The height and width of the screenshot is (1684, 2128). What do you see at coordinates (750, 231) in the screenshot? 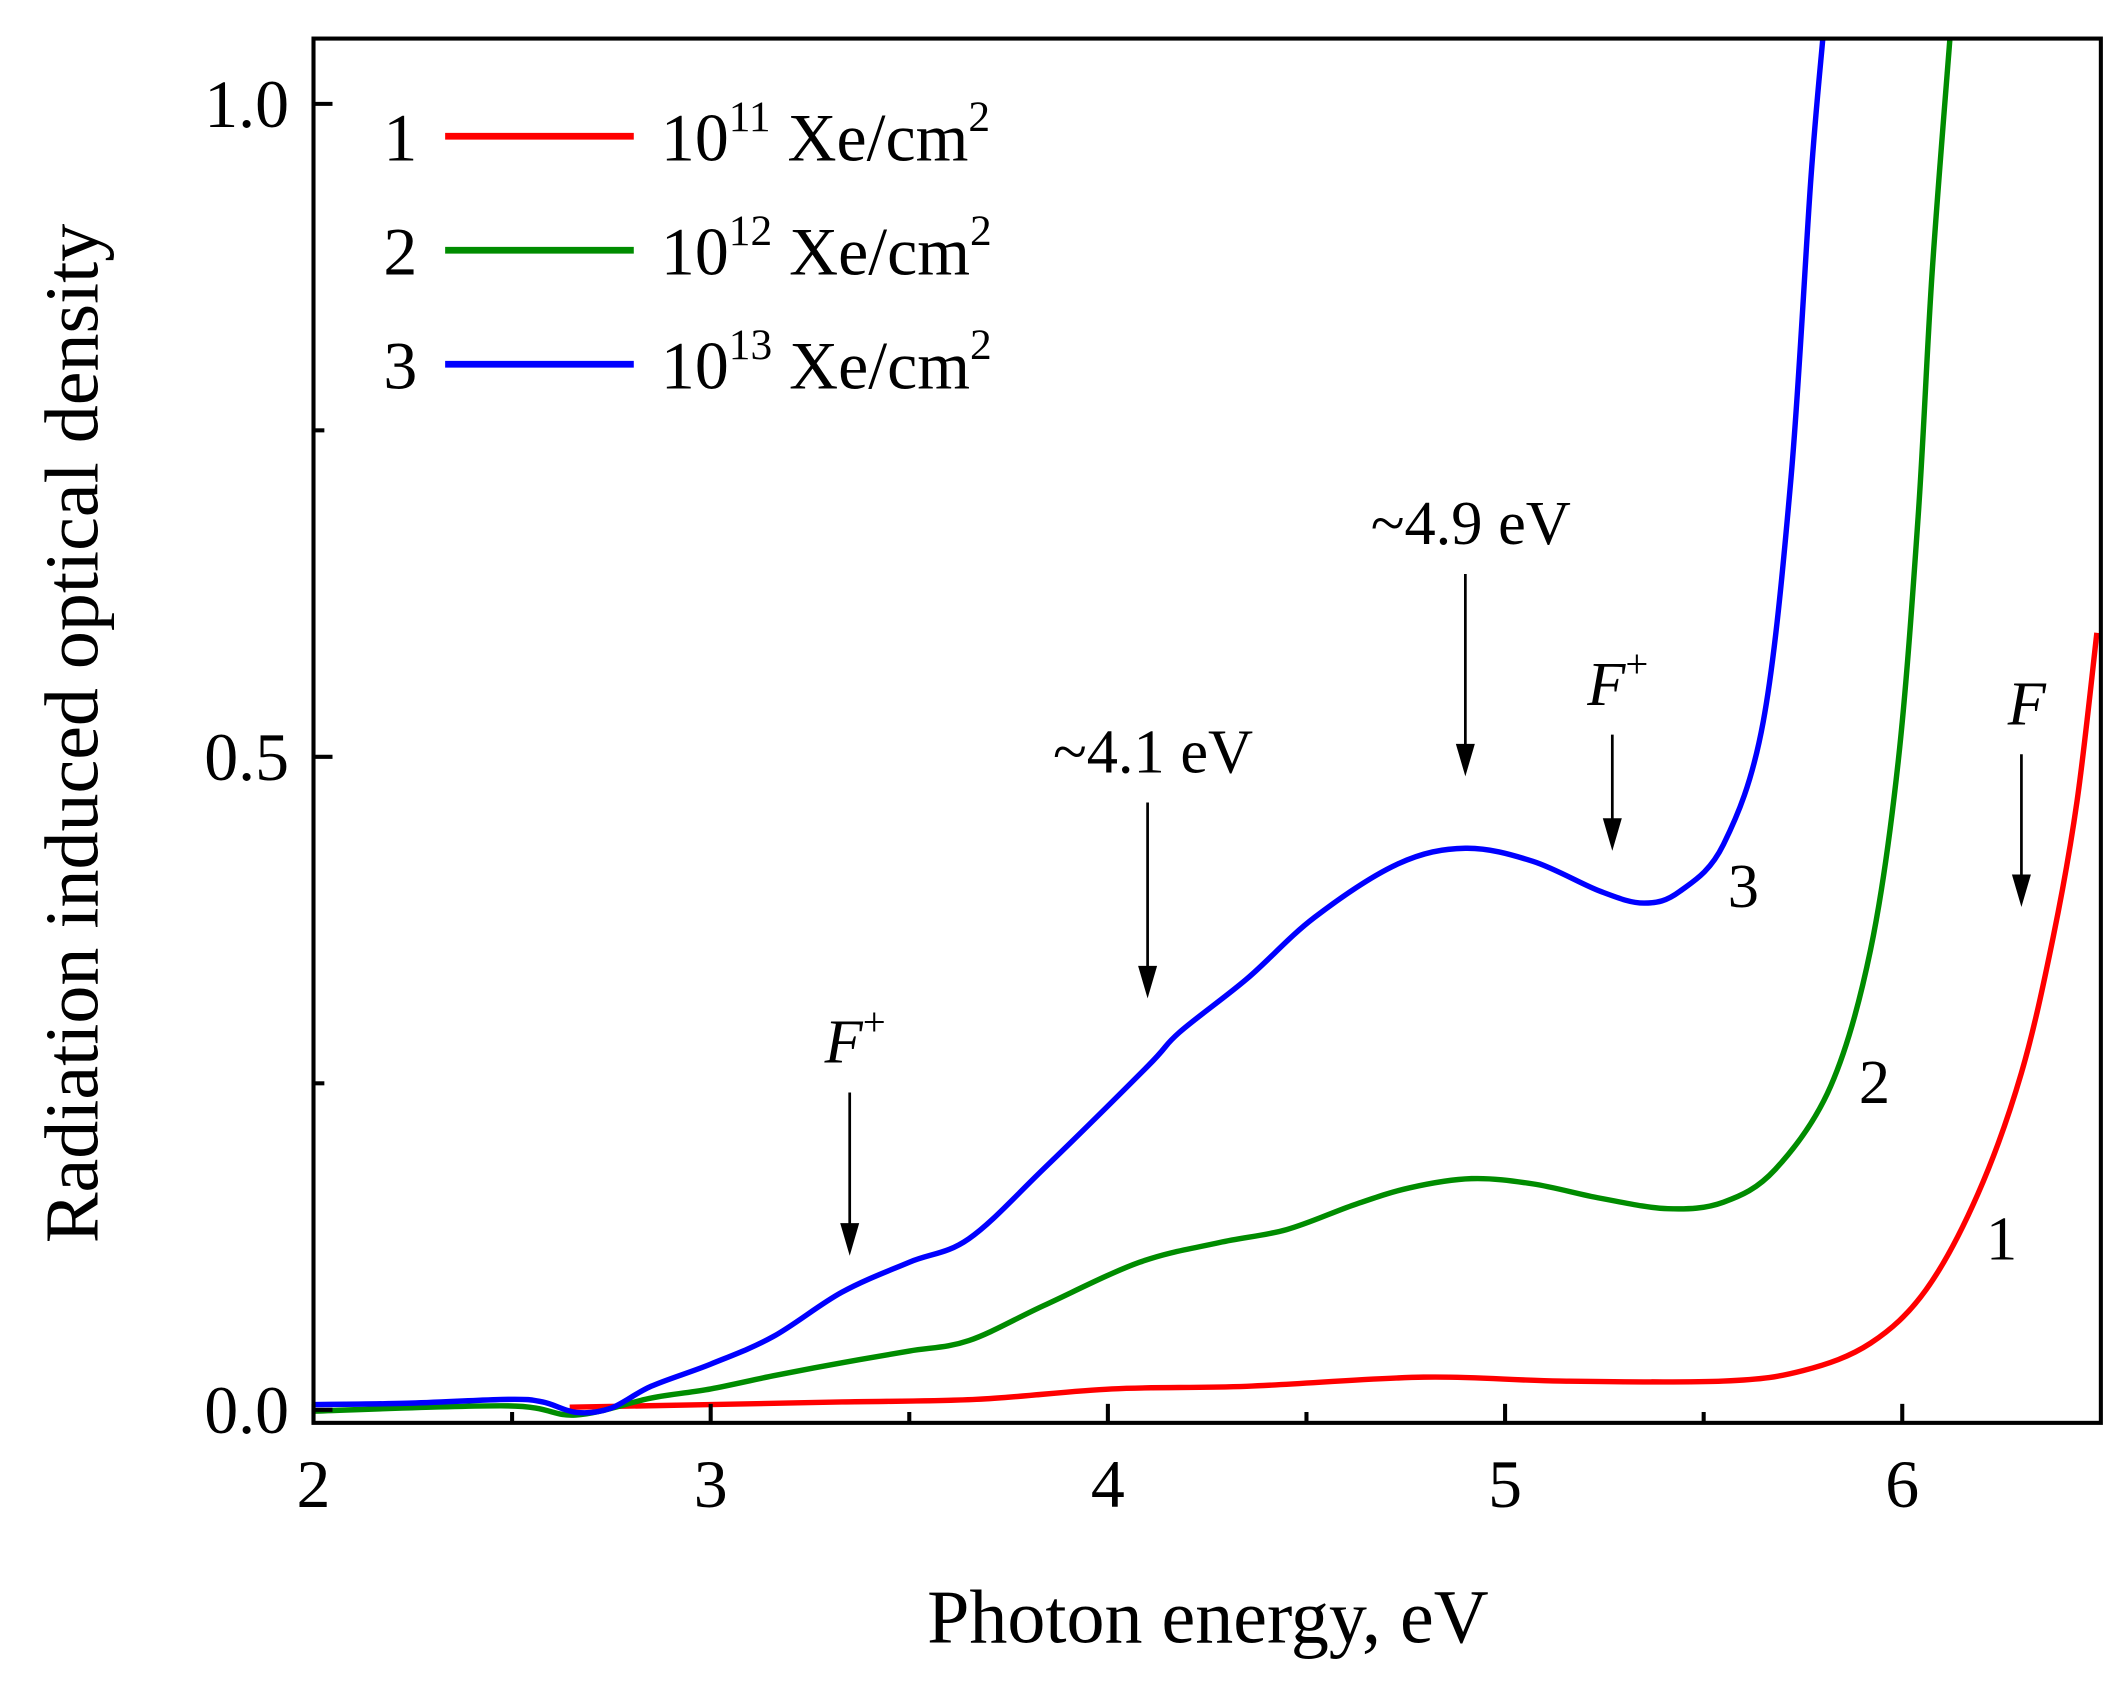
I see `legend-exponent: 12` at bounding box center [750, 231].